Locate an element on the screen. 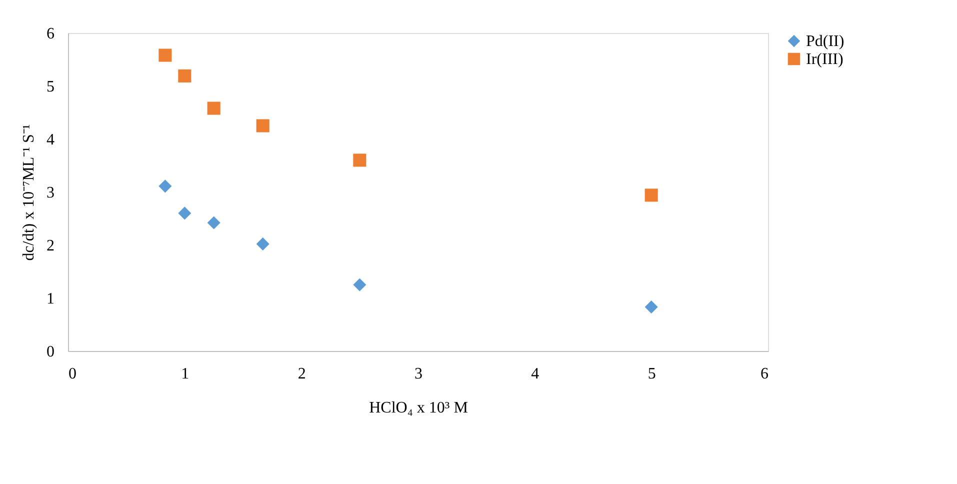 This screenshot has height=484, width=957. x-axis-title: HClO₄ x 10³ M is located at coordinates (418, 408).